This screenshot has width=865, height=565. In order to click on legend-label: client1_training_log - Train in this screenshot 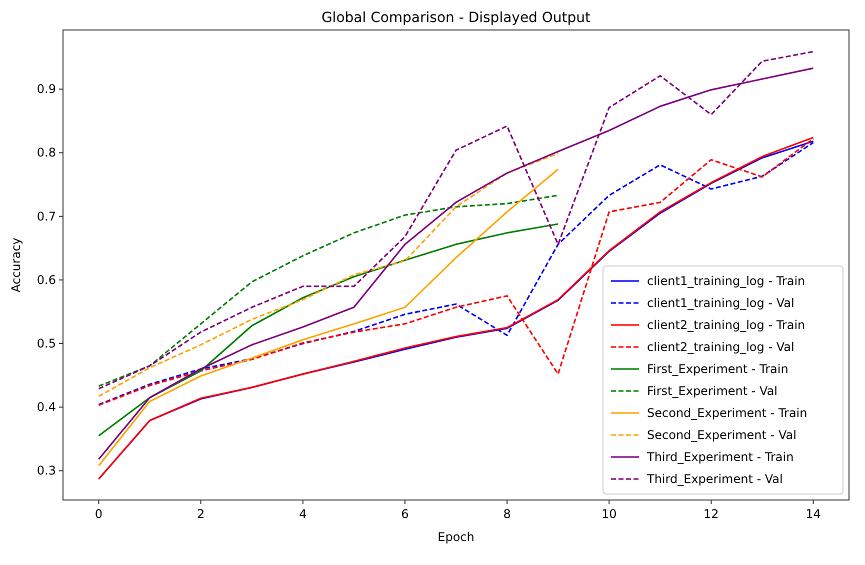, I will do `click(726, 281)`.